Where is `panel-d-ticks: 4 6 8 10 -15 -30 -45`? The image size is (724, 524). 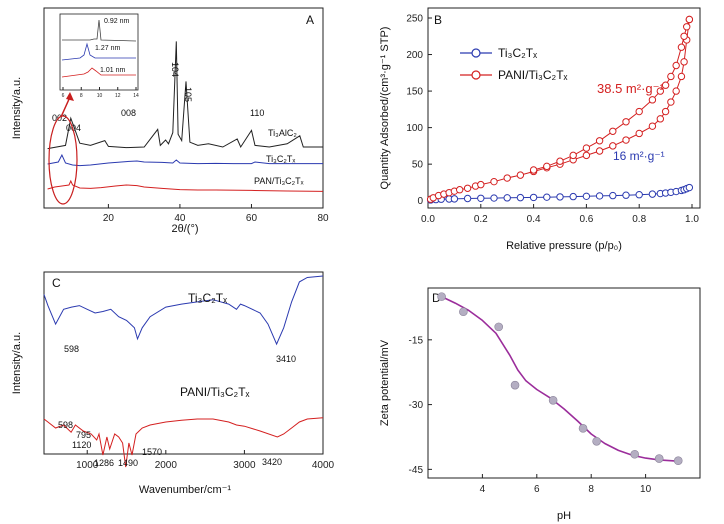
panel-d-ticks: 4 6 8 10 -15 -30 -45 is located at coordinates (530, 415).